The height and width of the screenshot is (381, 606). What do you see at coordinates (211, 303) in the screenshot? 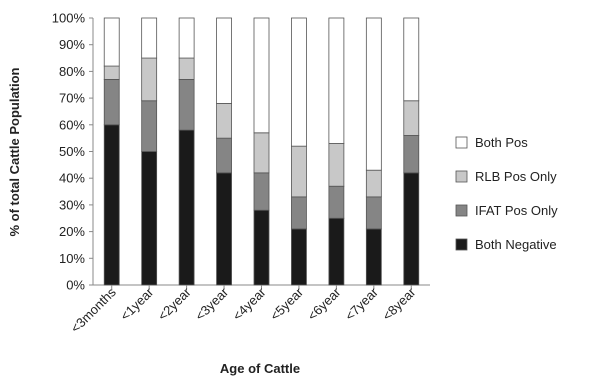
I see `x-tick-label: <3year` at bounding box center [211, 303].